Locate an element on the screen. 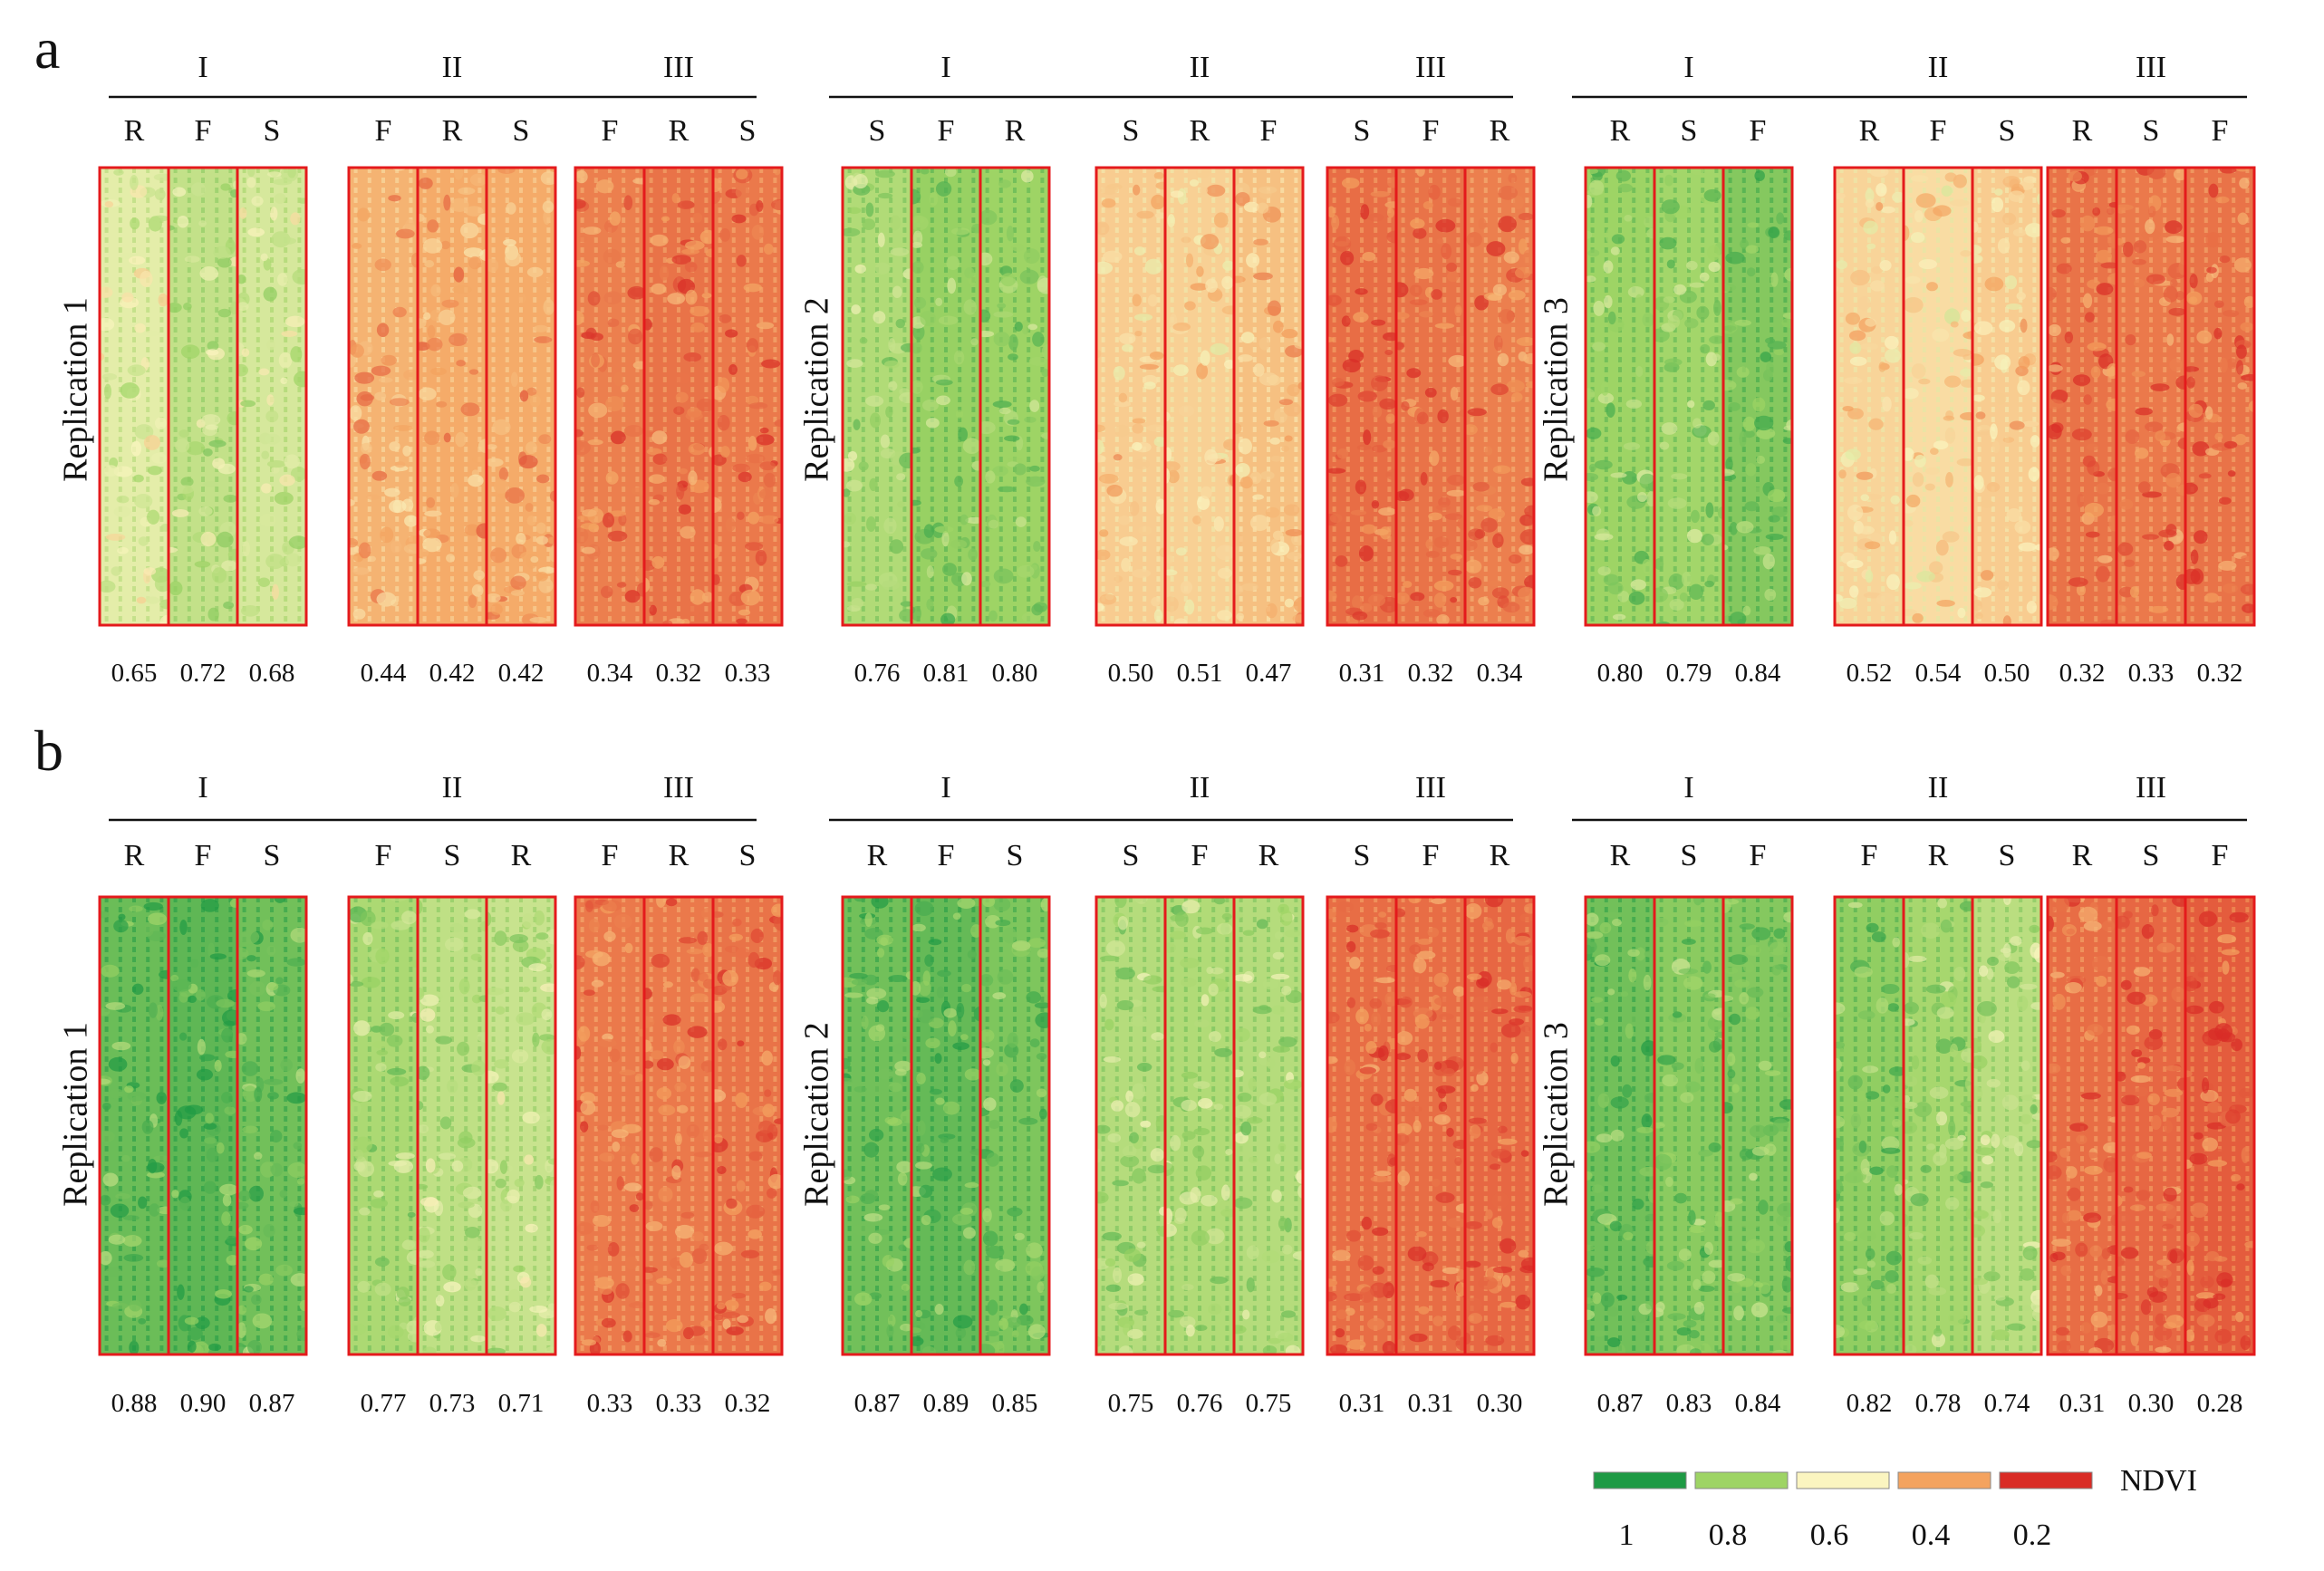  treatment-label: R is located at coordinates (1869, 131).